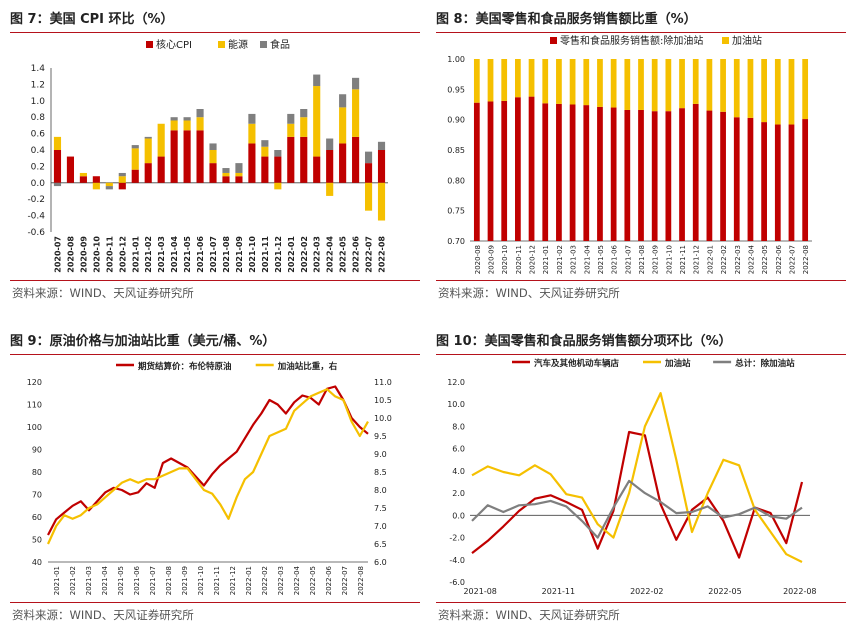 This screenshot has height=632, width=855. Describe the element at coordinates (677, 363) in the screenshot. I see `legend-label-1: 加油站` at that location.